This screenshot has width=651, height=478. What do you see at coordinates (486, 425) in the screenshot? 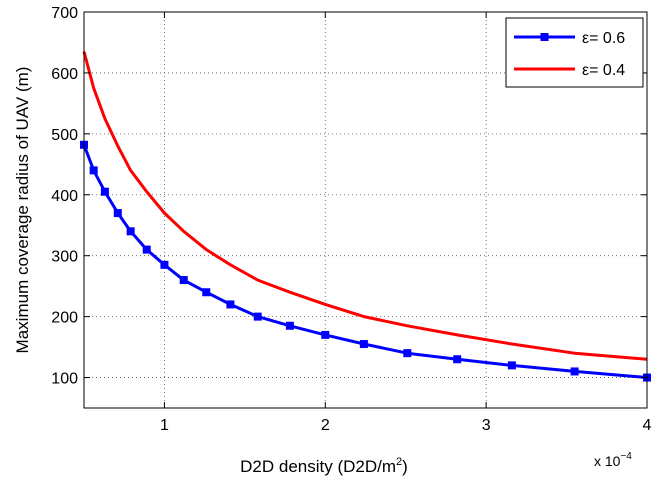
I see `x-tick-label: 3` at bounding box center [486, 425].